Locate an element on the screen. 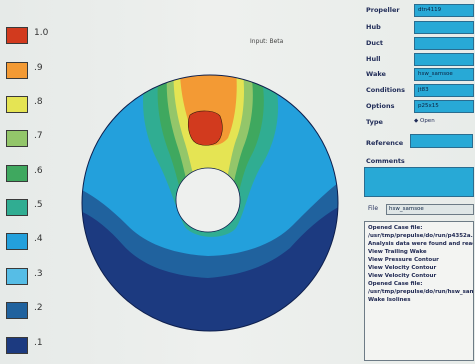 The height and width of the screenshot is (364, 475). legend-label: .7 is located at coordinates (38, 136).